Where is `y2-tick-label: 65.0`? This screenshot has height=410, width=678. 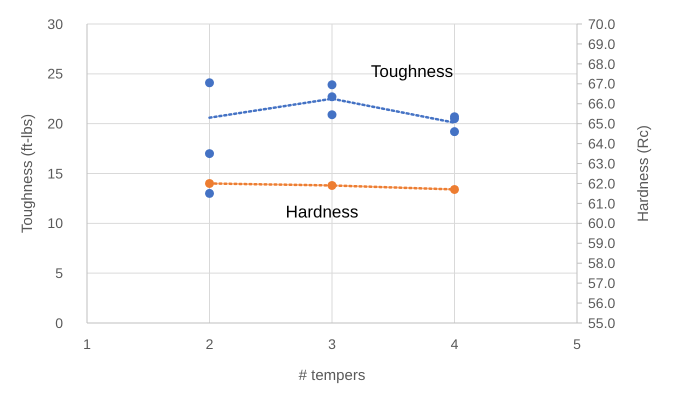
y2-tick-label: 65.0 is located at coordinates (602, 124).